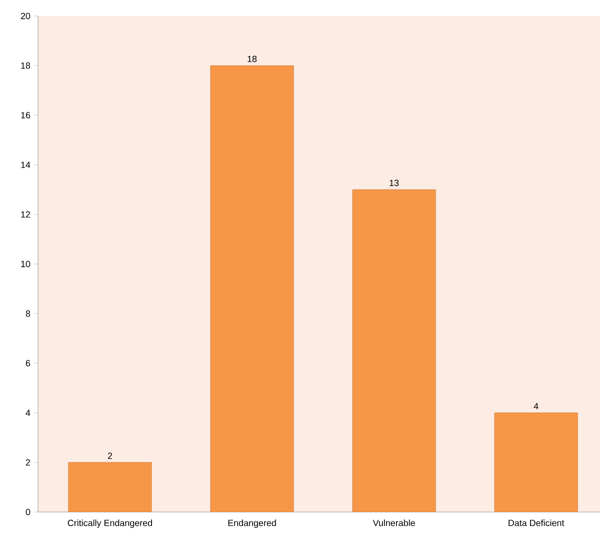 This screenshot has width=603, height=543. What do you see at coordinates (252, 59) in the screenshot?
I see `data-label: 18` at bounding box center [252, 59].